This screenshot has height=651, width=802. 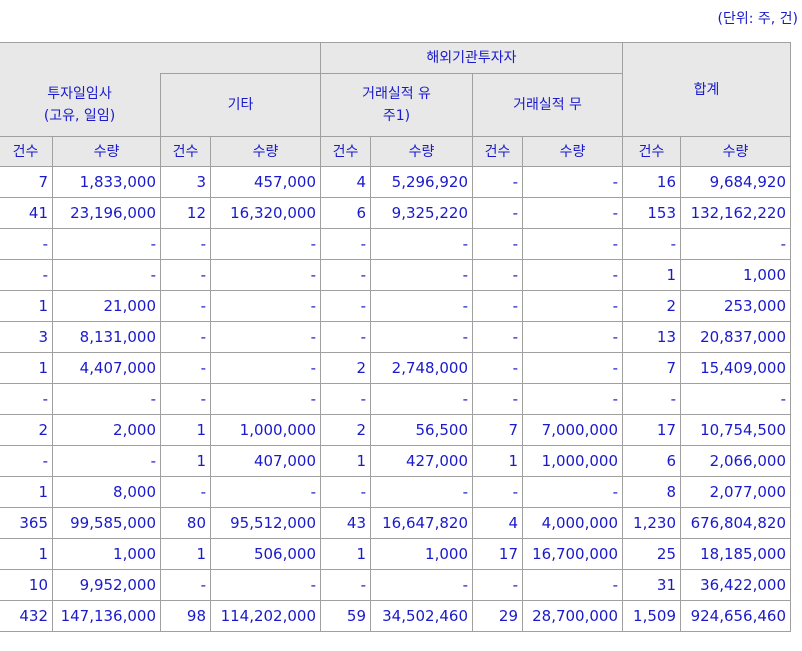 What do you see at coordinates (735, 275) in the screenshot?
I see `qty-cell: 1,000` at bounding box center [735, 275].